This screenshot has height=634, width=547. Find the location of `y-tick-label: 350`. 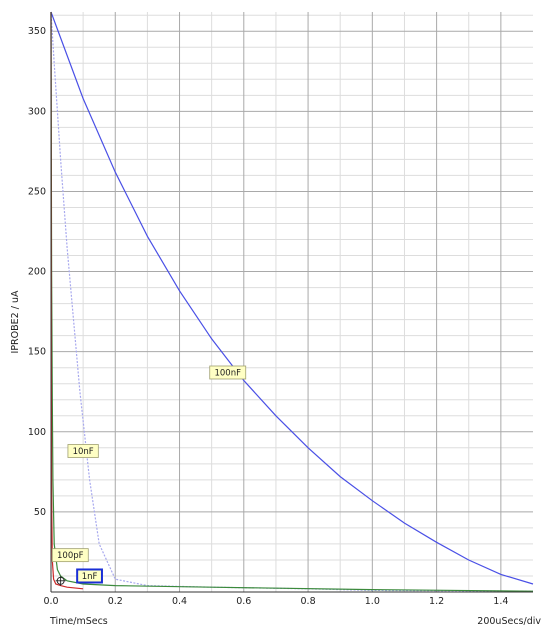

y-tick-label: 350 is located at coordinates (37, 31).